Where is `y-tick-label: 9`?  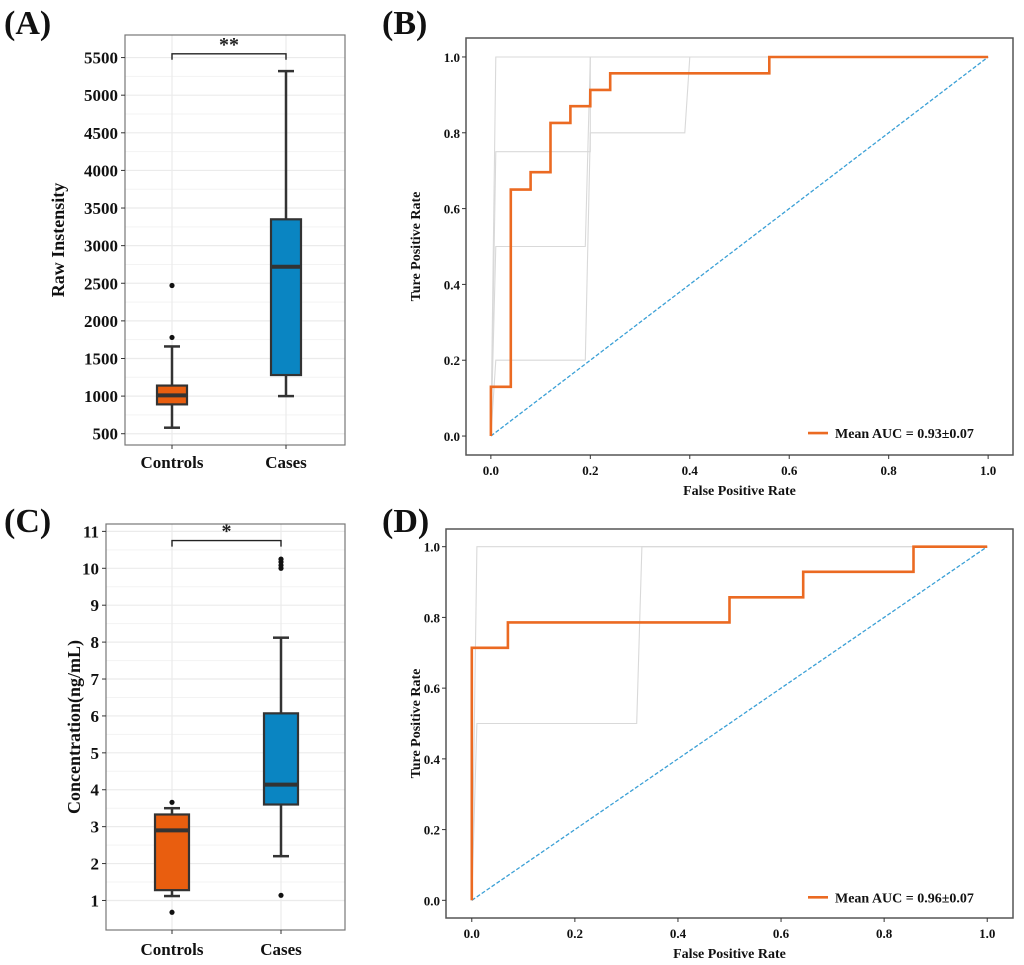 y-tick-label: 9 is located at coordinates (95, 605).